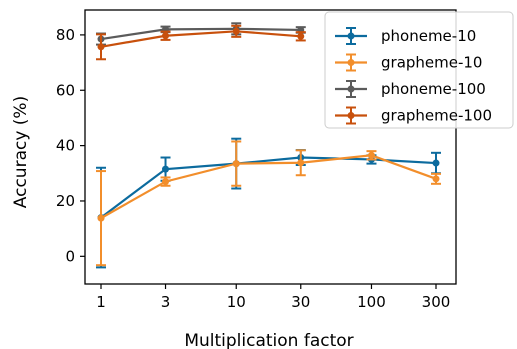  Describe the element at coordinates (268, 340) in the screenshot. I see `x-axis-label: Multiplication factor` at that location.